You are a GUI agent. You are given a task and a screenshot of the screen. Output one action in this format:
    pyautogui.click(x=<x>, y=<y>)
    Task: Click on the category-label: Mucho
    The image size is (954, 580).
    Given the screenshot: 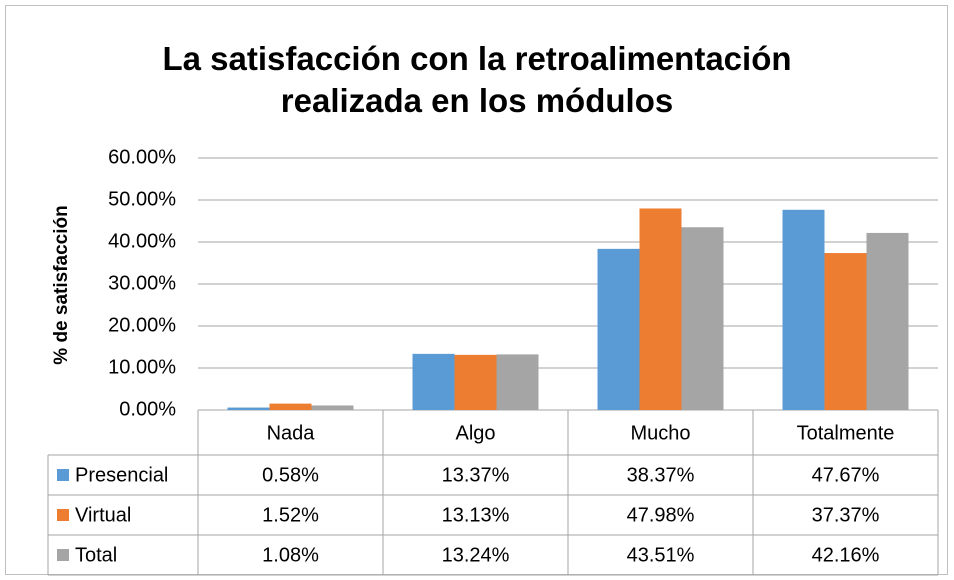 What is the action you would take?
    pyautogui.click(x=660, y=433)
    